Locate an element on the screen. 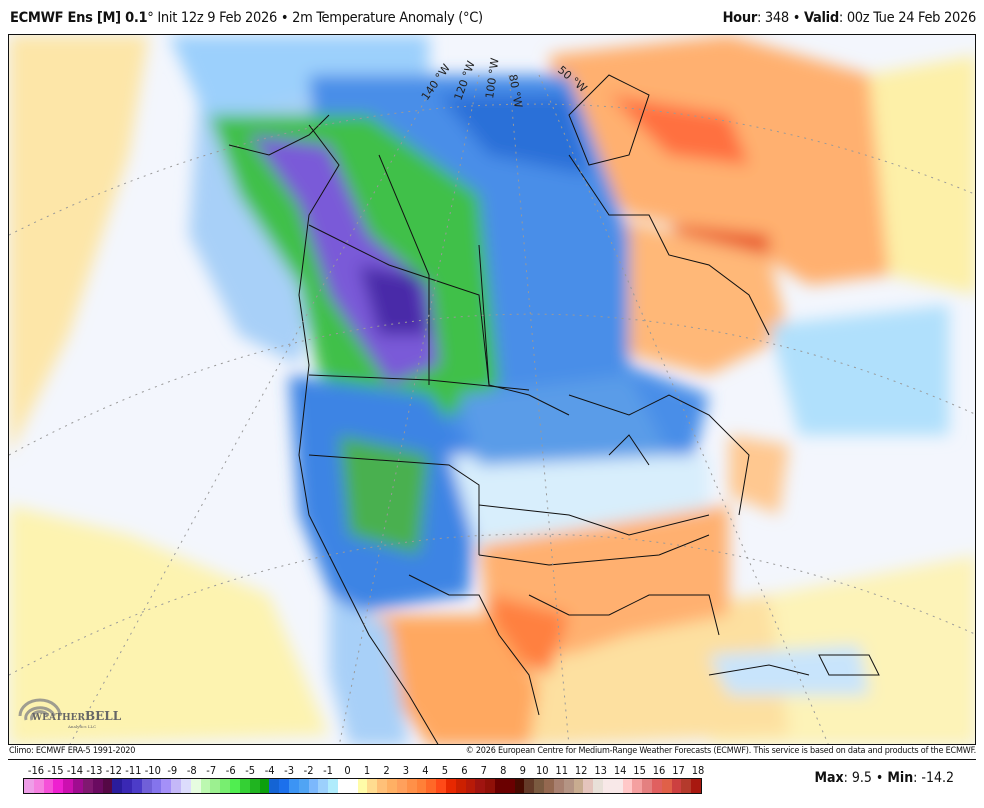 Image resolution: width=984 pixels, height=808 pixels. colorbar-tick-label: -3 is located at coordinates (289, 770).